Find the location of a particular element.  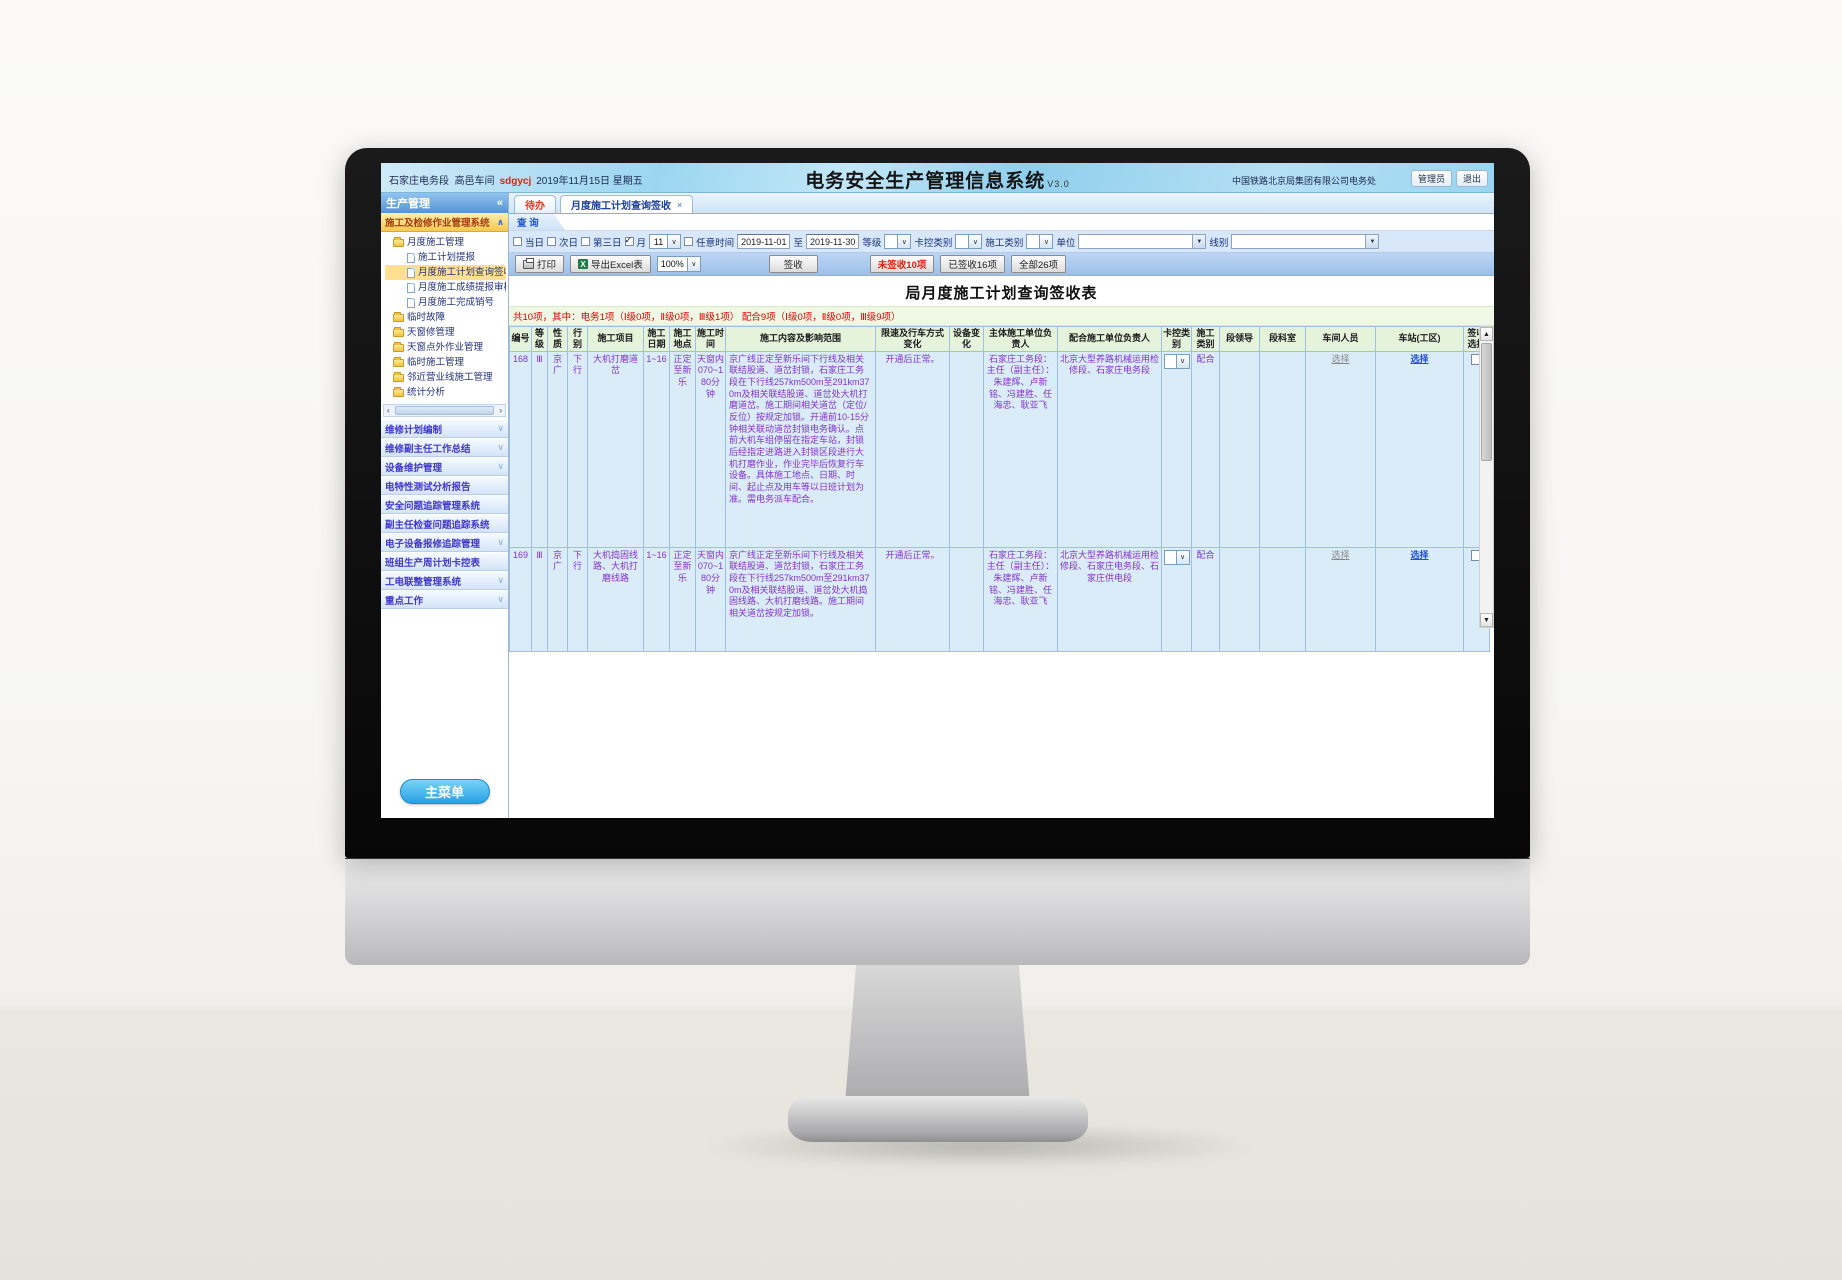

date-to-input: 2019-11-30 is located at coordinates (832, 241).